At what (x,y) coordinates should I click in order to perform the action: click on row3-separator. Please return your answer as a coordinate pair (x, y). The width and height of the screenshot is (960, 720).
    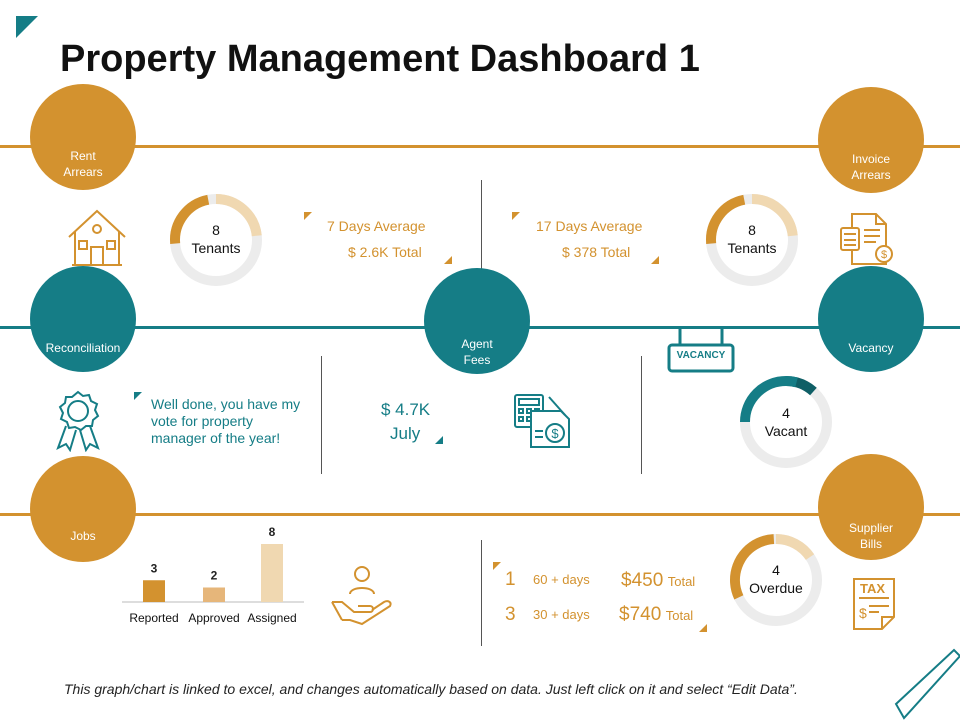
    Looking at the image, I should click on (481, 593).